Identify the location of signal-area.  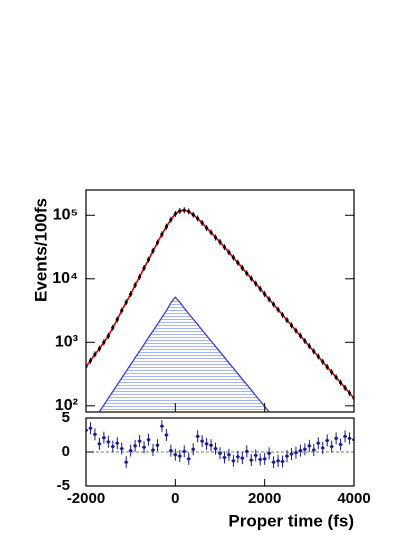
(184, 354).